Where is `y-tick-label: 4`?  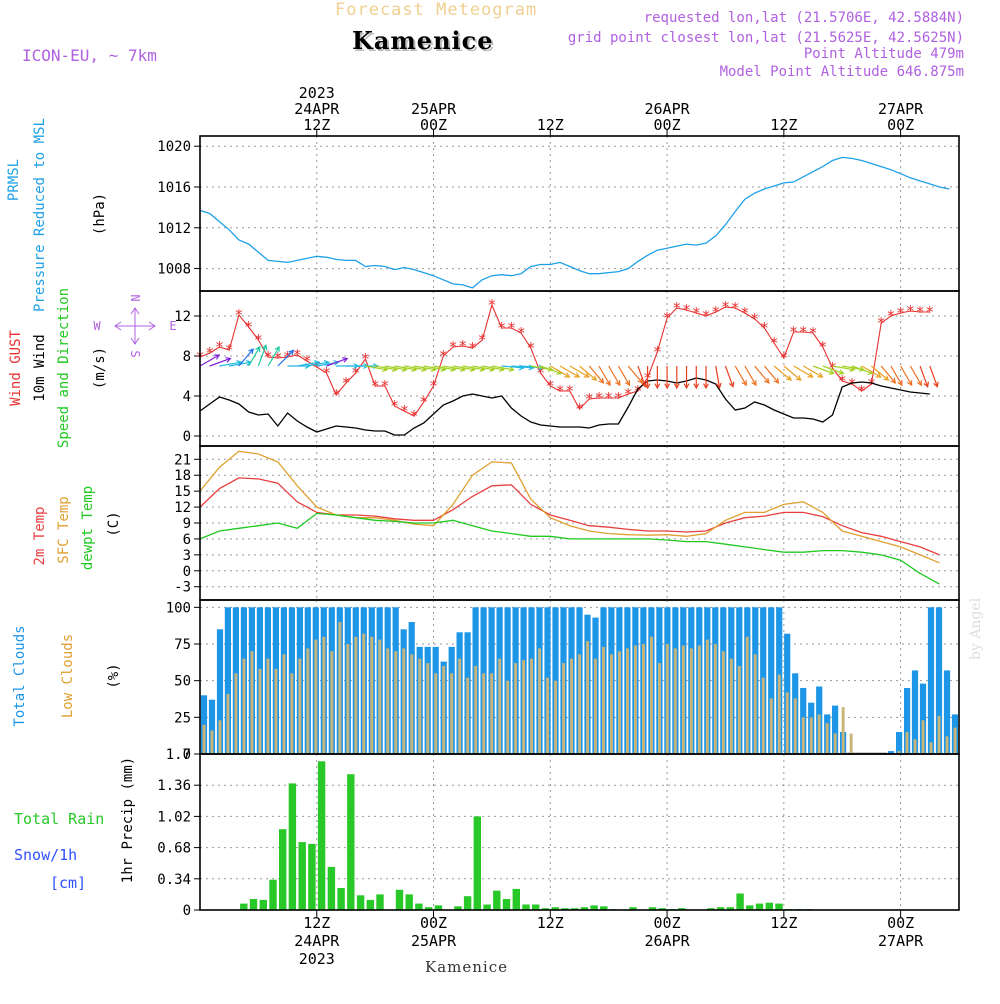 y-tick-label: 4 is located at coordinates (187, 397).